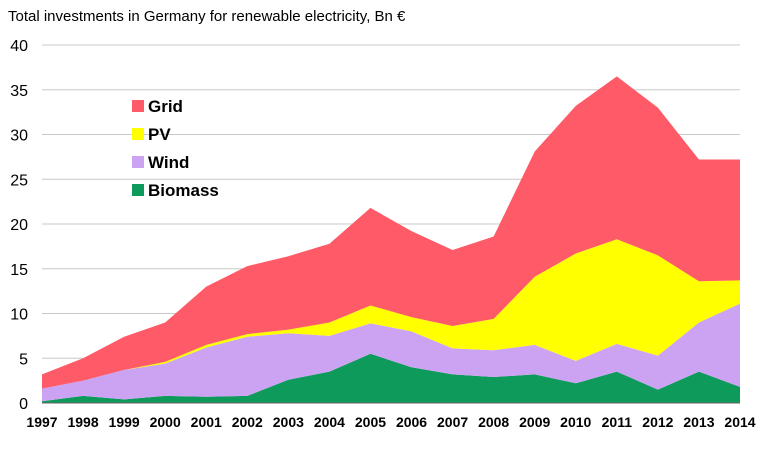 This screenshot has width=770, height=449. I want to click on y-tick-label: 40, so click(19, 46).